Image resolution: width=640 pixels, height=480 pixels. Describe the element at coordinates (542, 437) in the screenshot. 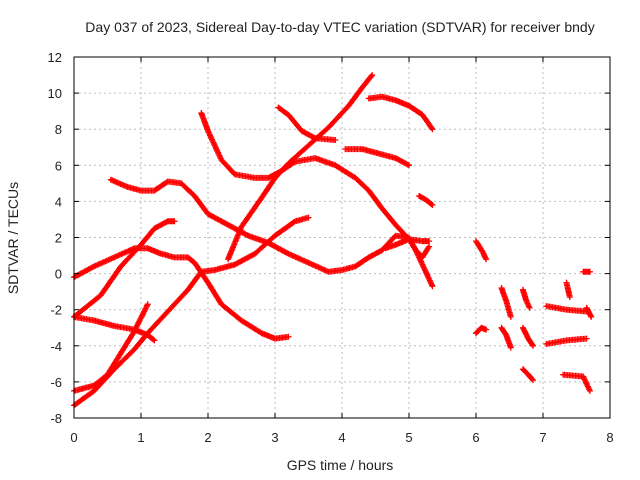

I see `x-tick-label: 7` at that location.